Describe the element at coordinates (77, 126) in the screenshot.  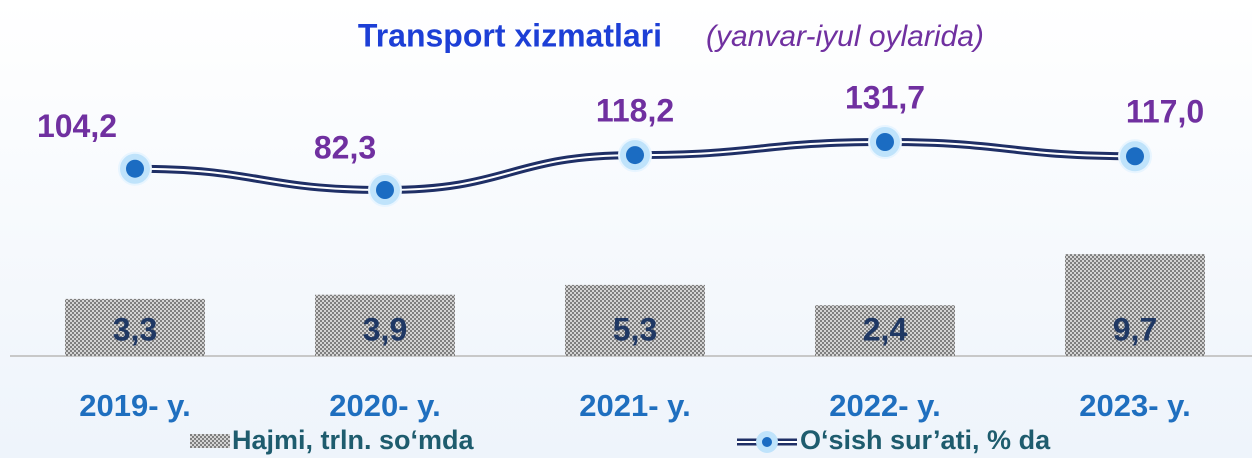
I see `point-label: 104,2` at that location.